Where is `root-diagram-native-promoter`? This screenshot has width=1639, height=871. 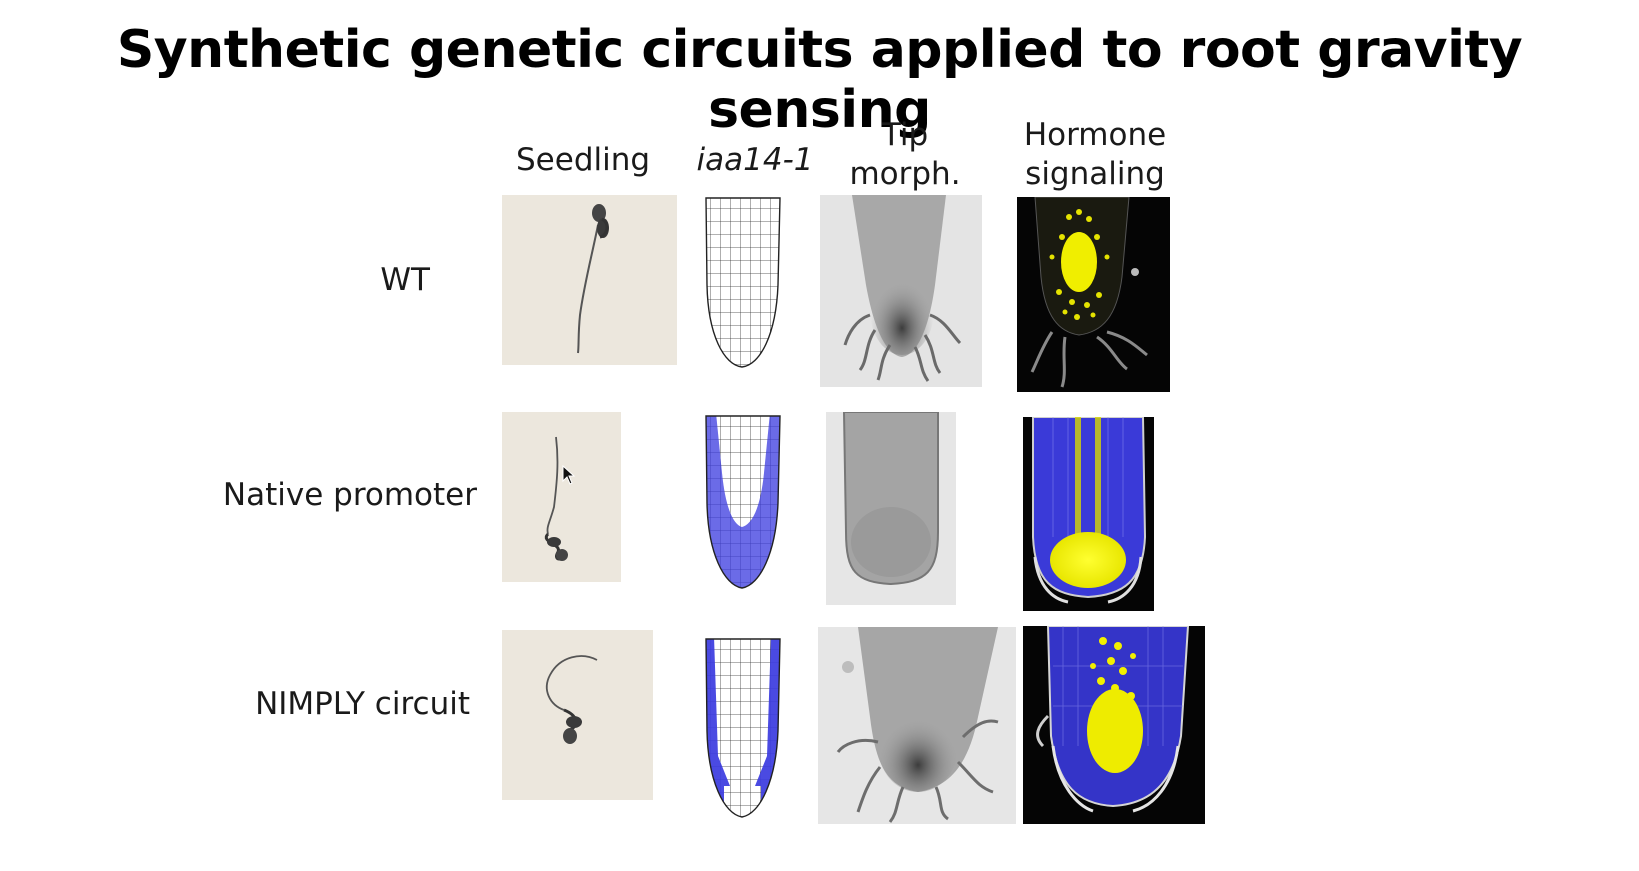 root-diagram-native-promoter is located at coordinates (742, 502).